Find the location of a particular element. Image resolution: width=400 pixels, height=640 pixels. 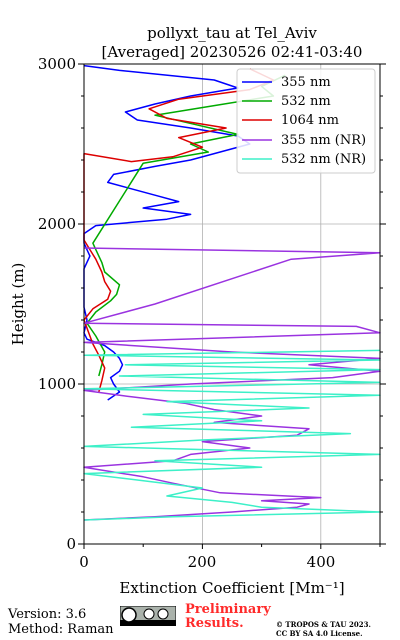

y-tick-label: 3000 is located at coordinates (57, 64).